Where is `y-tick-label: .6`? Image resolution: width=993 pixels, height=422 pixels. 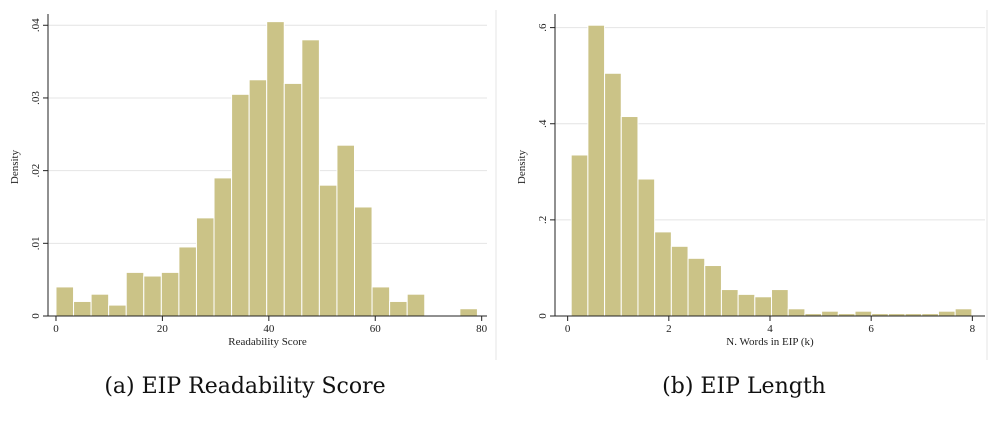
y-tick-label: .6 is located at coordinates (543, 27).